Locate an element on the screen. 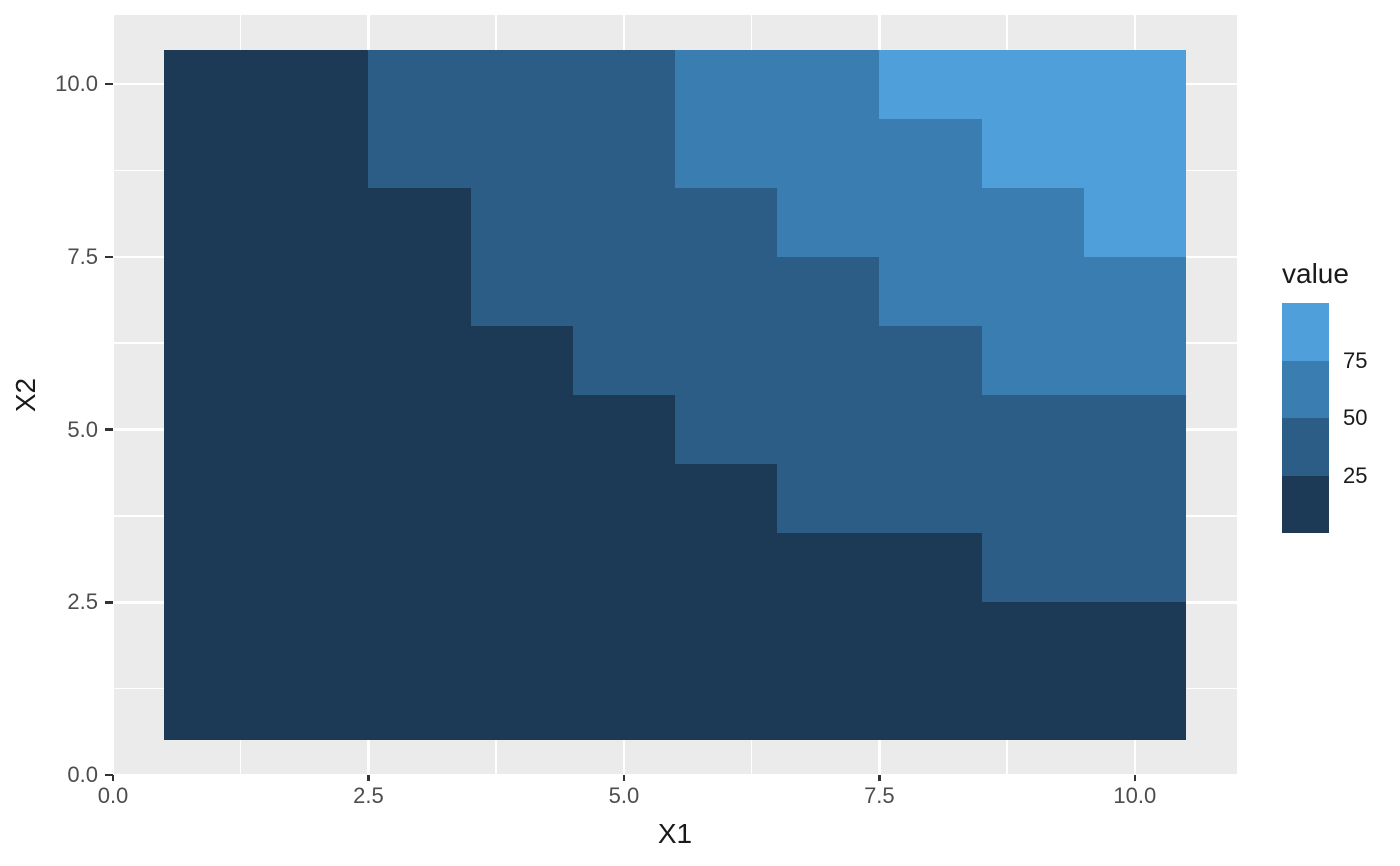 The width and height of the screenshot is (1400, 866). legend: value 75 50 25 is located at coordinates (1340, 398).